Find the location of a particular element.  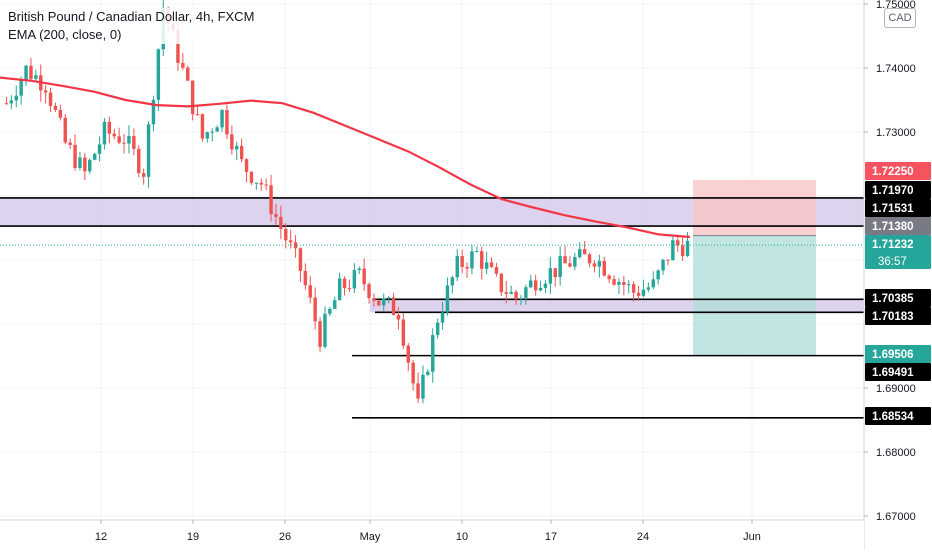

price-label: 1.71531 is located at coordinates (893, 209).